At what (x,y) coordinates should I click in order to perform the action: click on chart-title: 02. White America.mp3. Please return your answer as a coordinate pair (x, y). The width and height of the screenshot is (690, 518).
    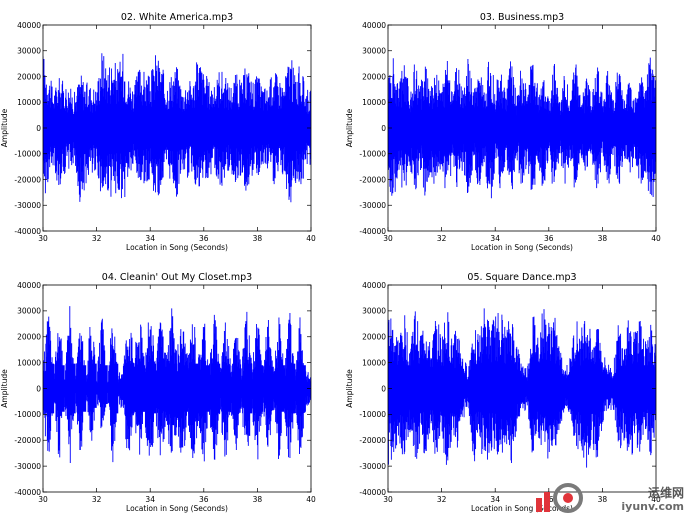
    Looking at the image, I should click on (177, 17).